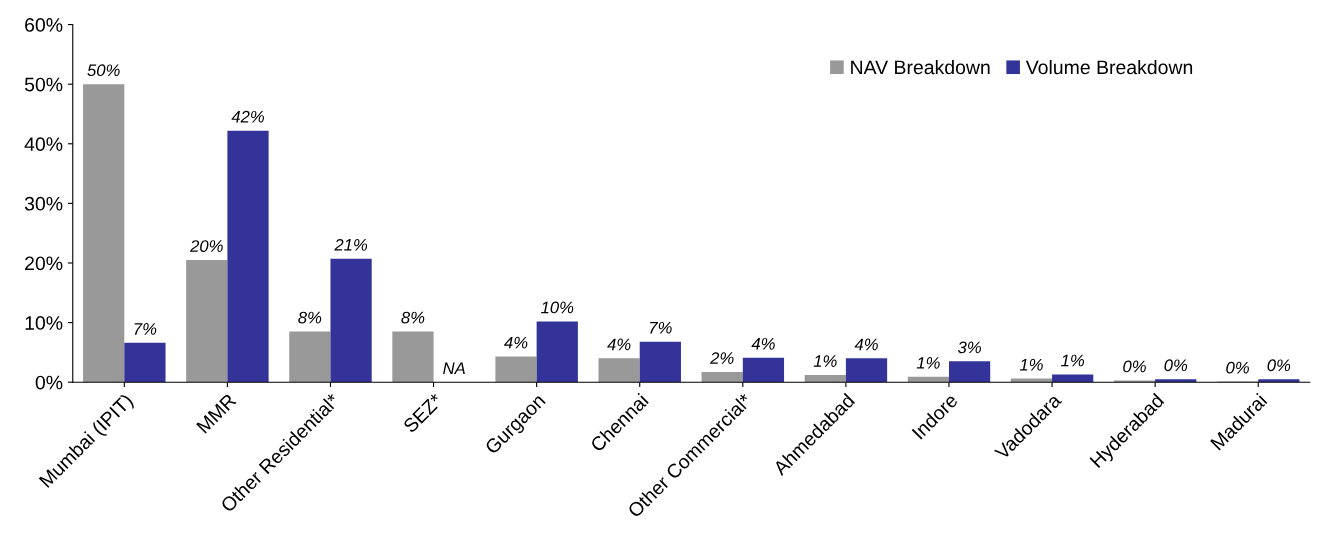 This screenshot has width=1323, height=546. What do you see at coordinates (454, 368) in the screenshot?
I see `text: NA` at bounding box center [454, 368].